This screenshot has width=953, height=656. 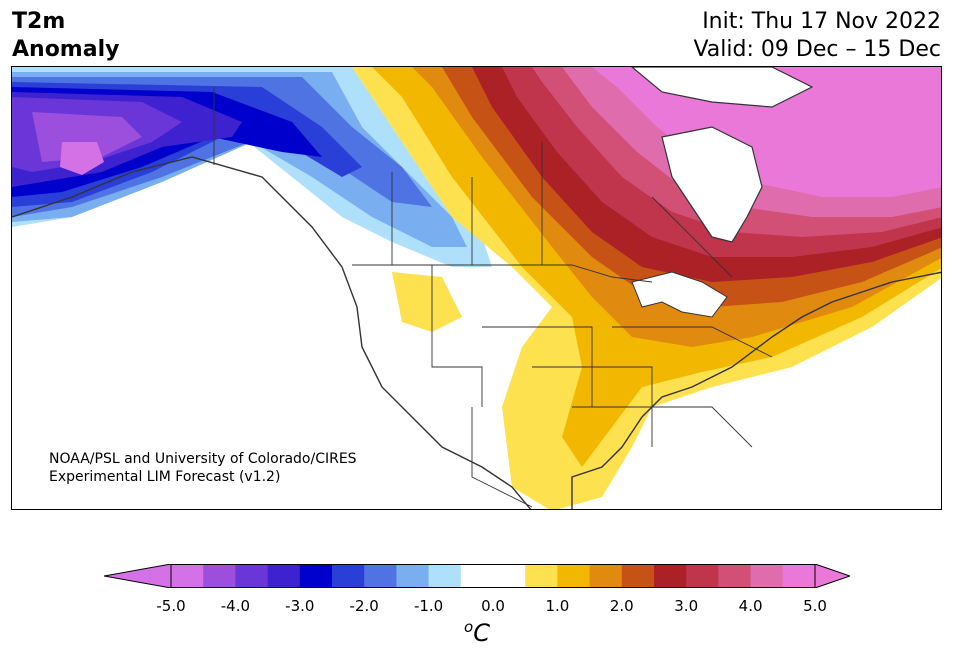 What do you see at coordinates (171, 606) in the screenshot?
I see `colorbar-tick-label: -5.0` at bounding box center [171, 606].